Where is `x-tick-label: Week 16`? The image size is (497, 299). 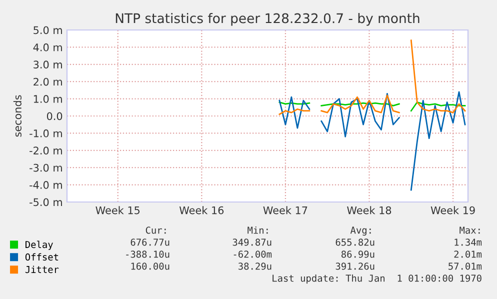 x-tick-label: Week 16 is located at coordinates (201, 210).